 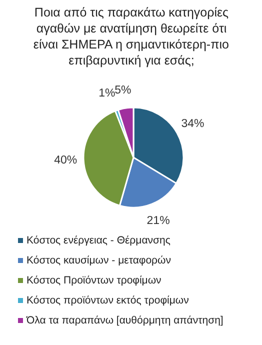 What do you see at coordinates (107, 93) in the screenshot?
I see `data-label: 1%` at bounding box center [107, 93].